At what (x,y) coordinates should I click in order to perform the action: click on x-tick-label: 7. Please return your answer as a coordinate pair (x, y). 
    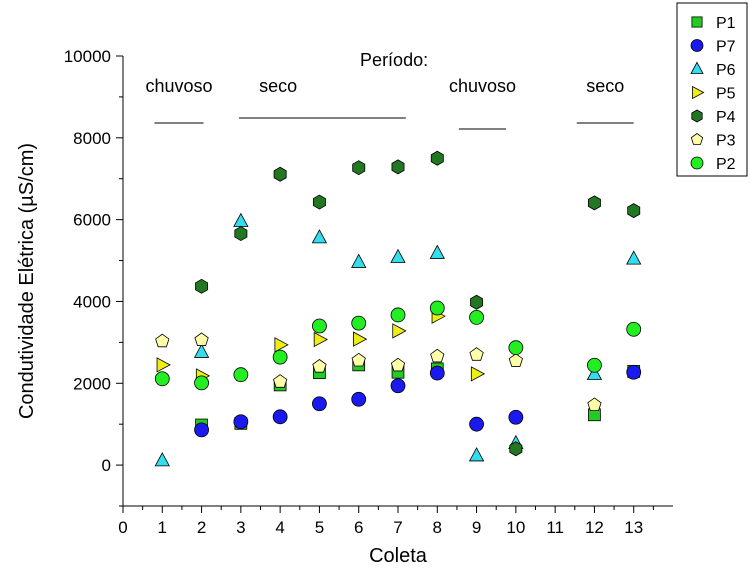
    Looking at the image, I should click on (397, 527).